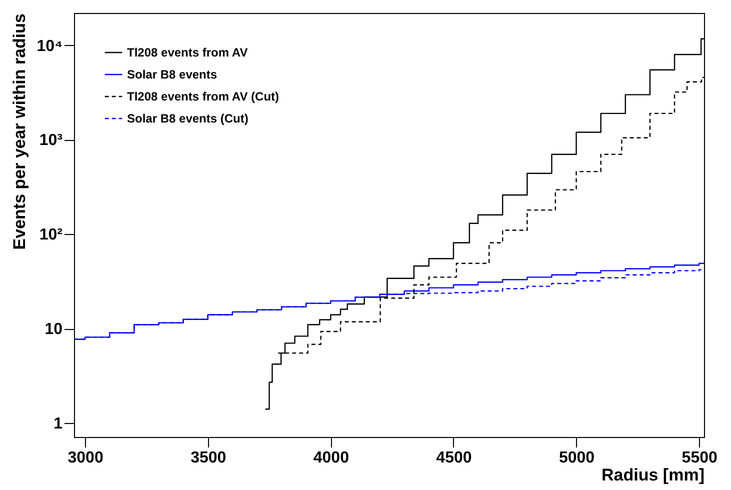  I want to click on x-tick-label: 4500, so click(454, 458).